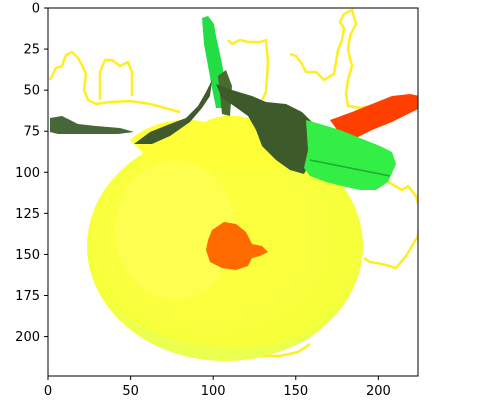  What do you see at coordinates (374, 116) in the screenshot?
I see `red-leaf` at bounding box center [374, 116].